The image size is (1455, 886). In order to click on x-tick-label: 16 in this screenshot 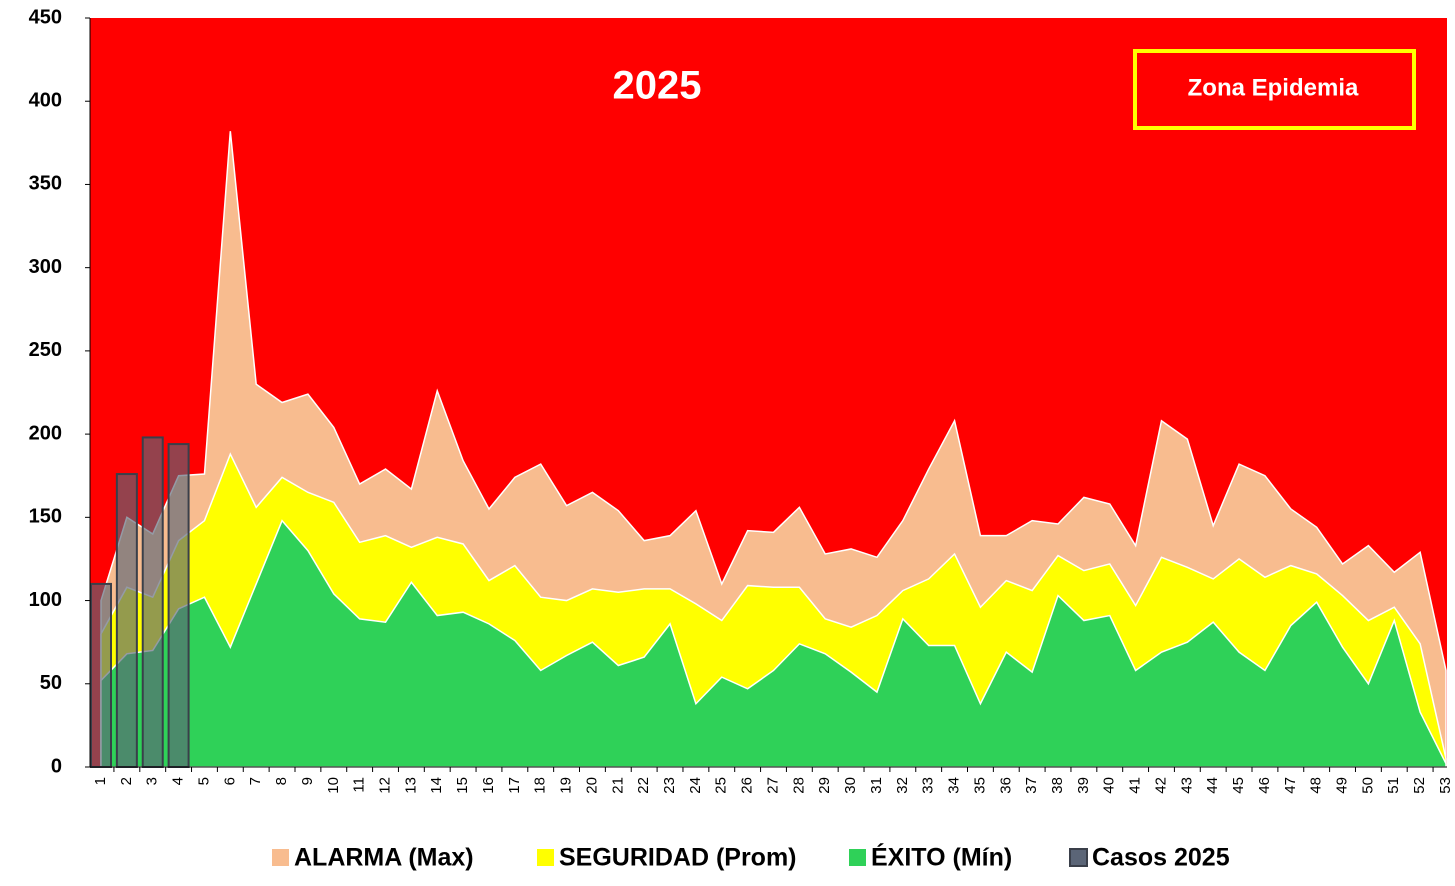, I will do `click(488, 785)`.